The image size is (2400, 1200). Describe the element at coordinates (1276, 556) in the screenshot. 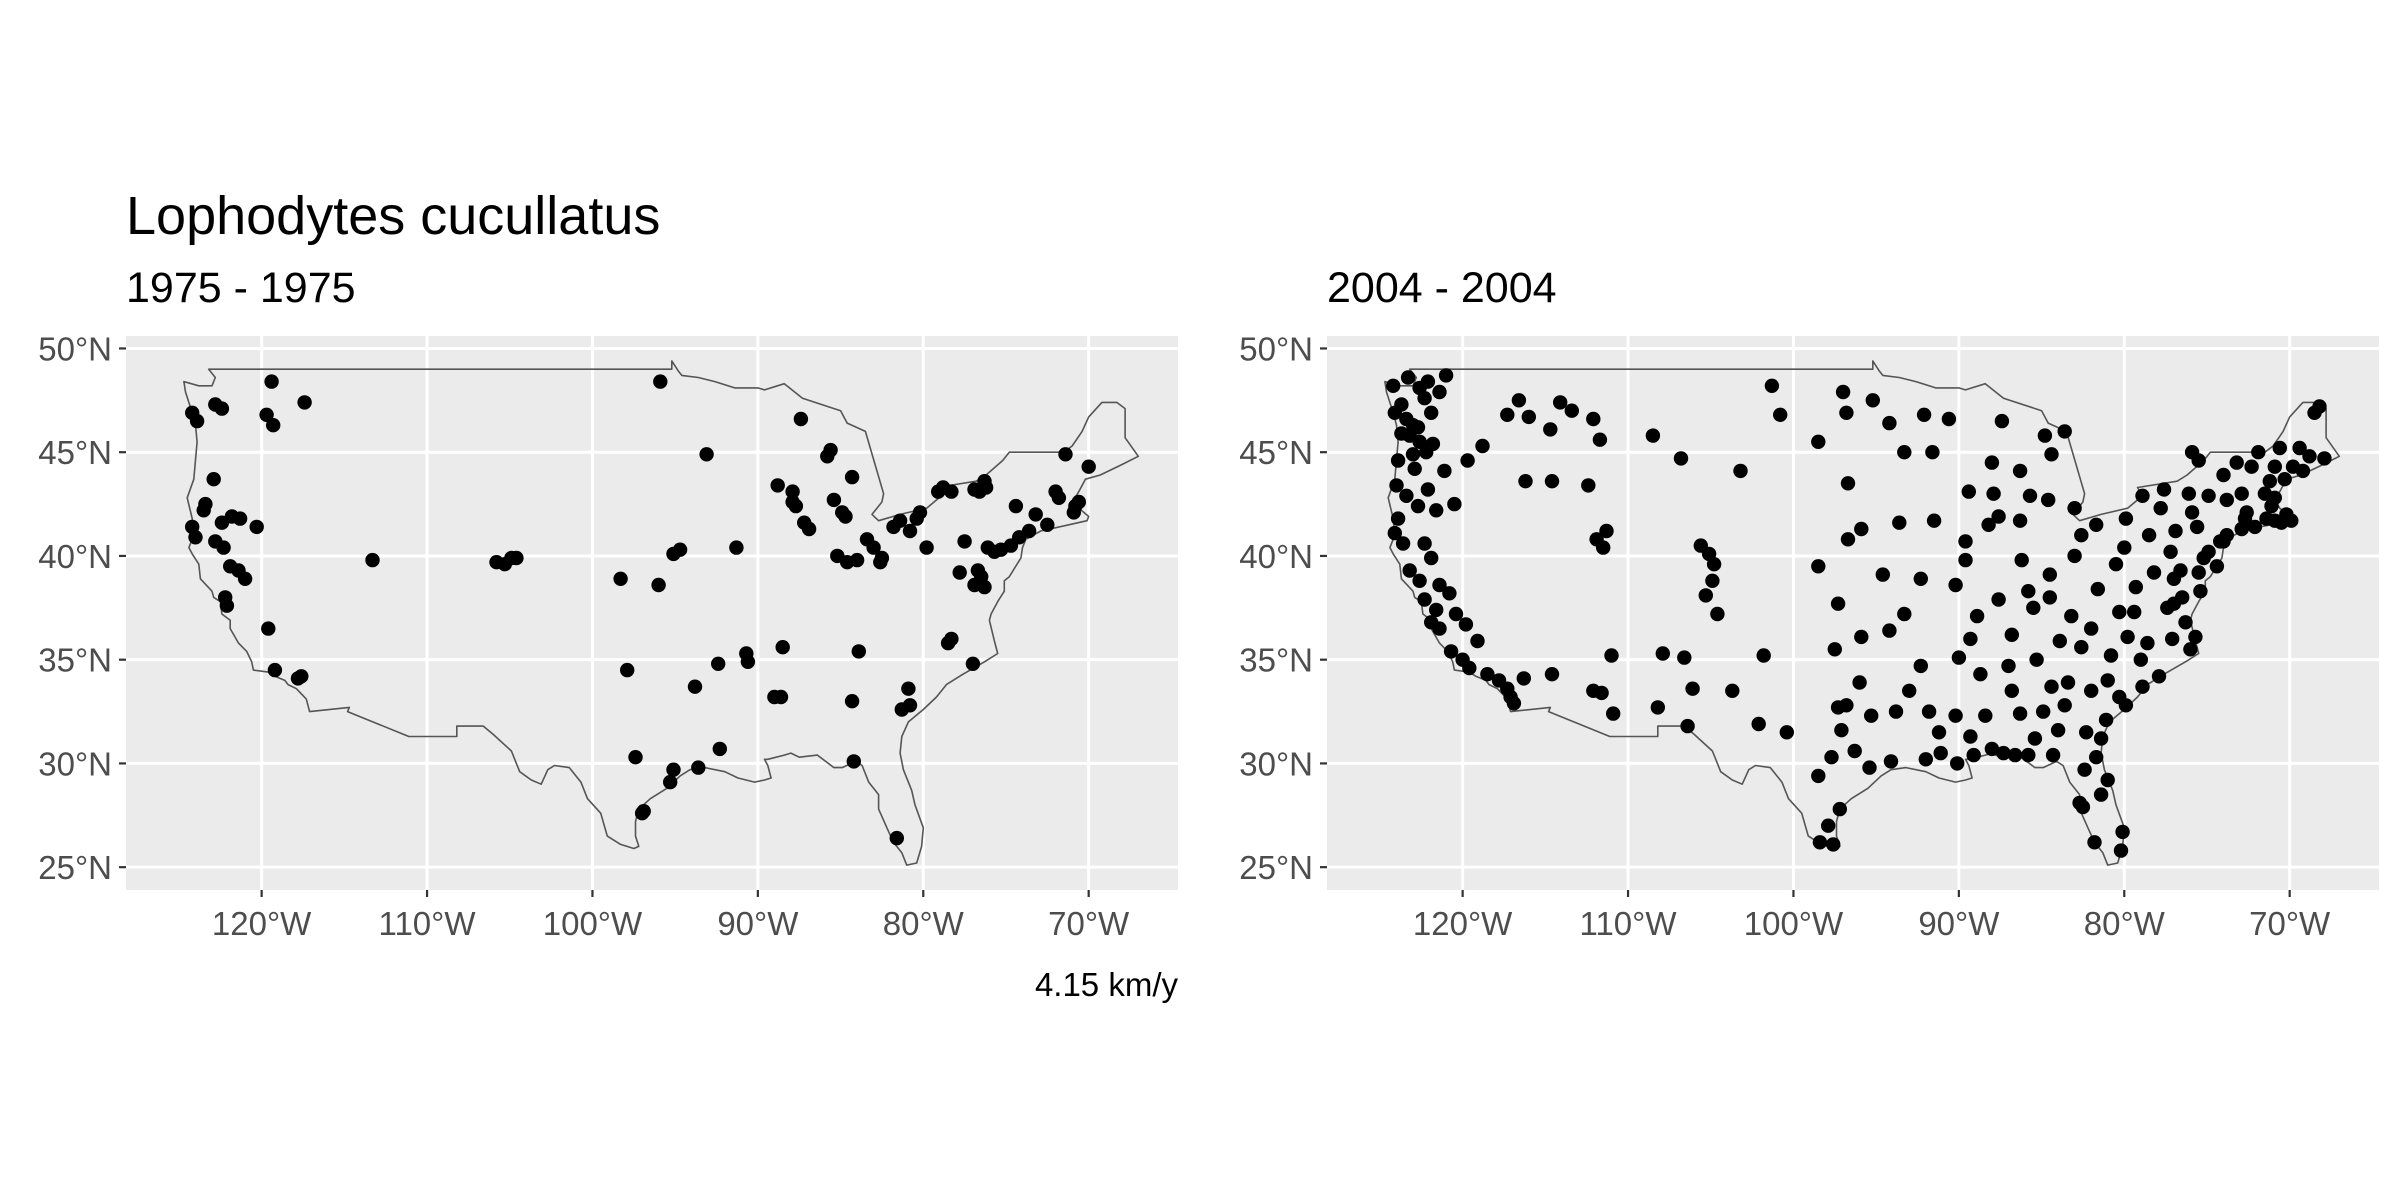

I see `y-tick-label: 40°N` at that location.